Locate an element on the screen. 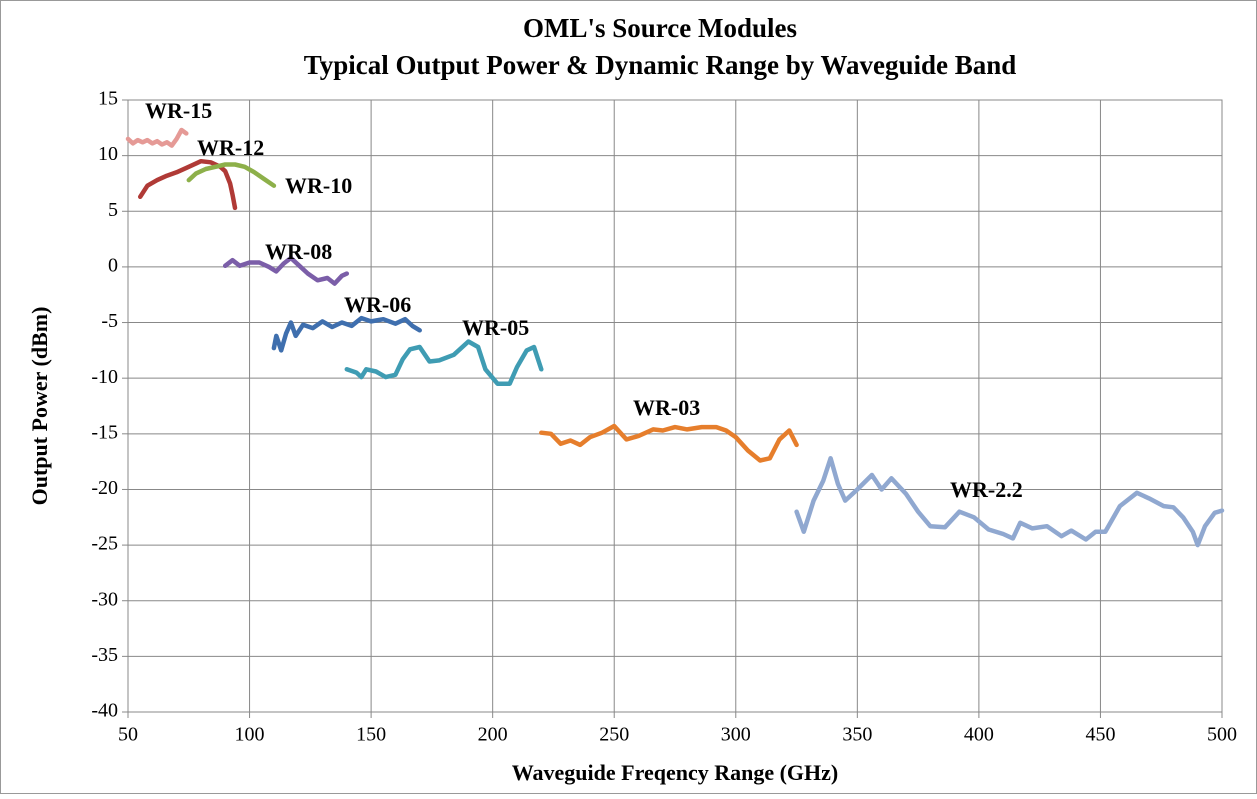 This screenshot has width=1257, height=799. x-tick-label: 200 is located at coordinates (493, 735).